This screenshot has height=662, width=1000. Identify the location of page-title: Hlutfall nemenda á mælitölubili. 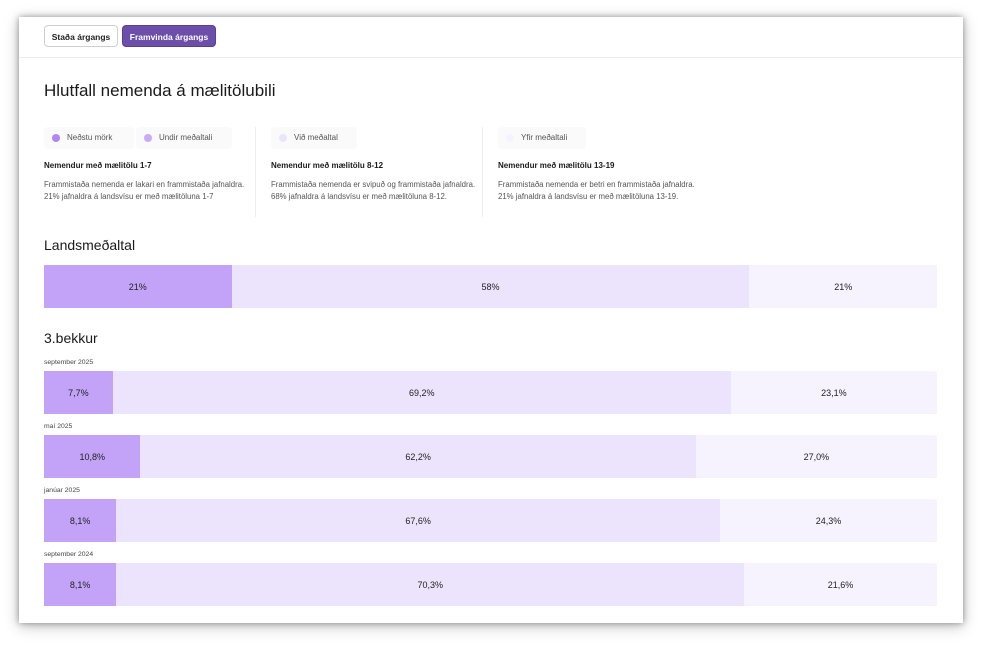
(160, 90).